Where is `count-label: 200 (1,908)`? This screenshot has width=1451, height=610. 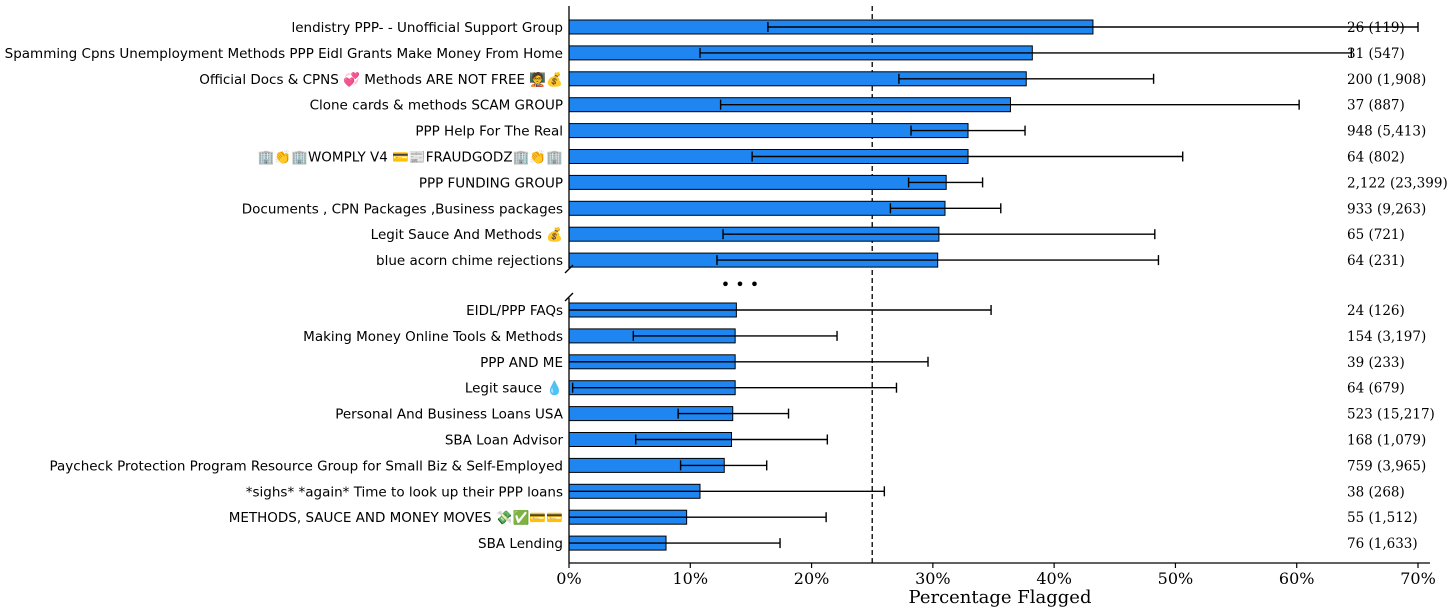 count-label: 200 (1,908) is located at coordinates (1386, 80).